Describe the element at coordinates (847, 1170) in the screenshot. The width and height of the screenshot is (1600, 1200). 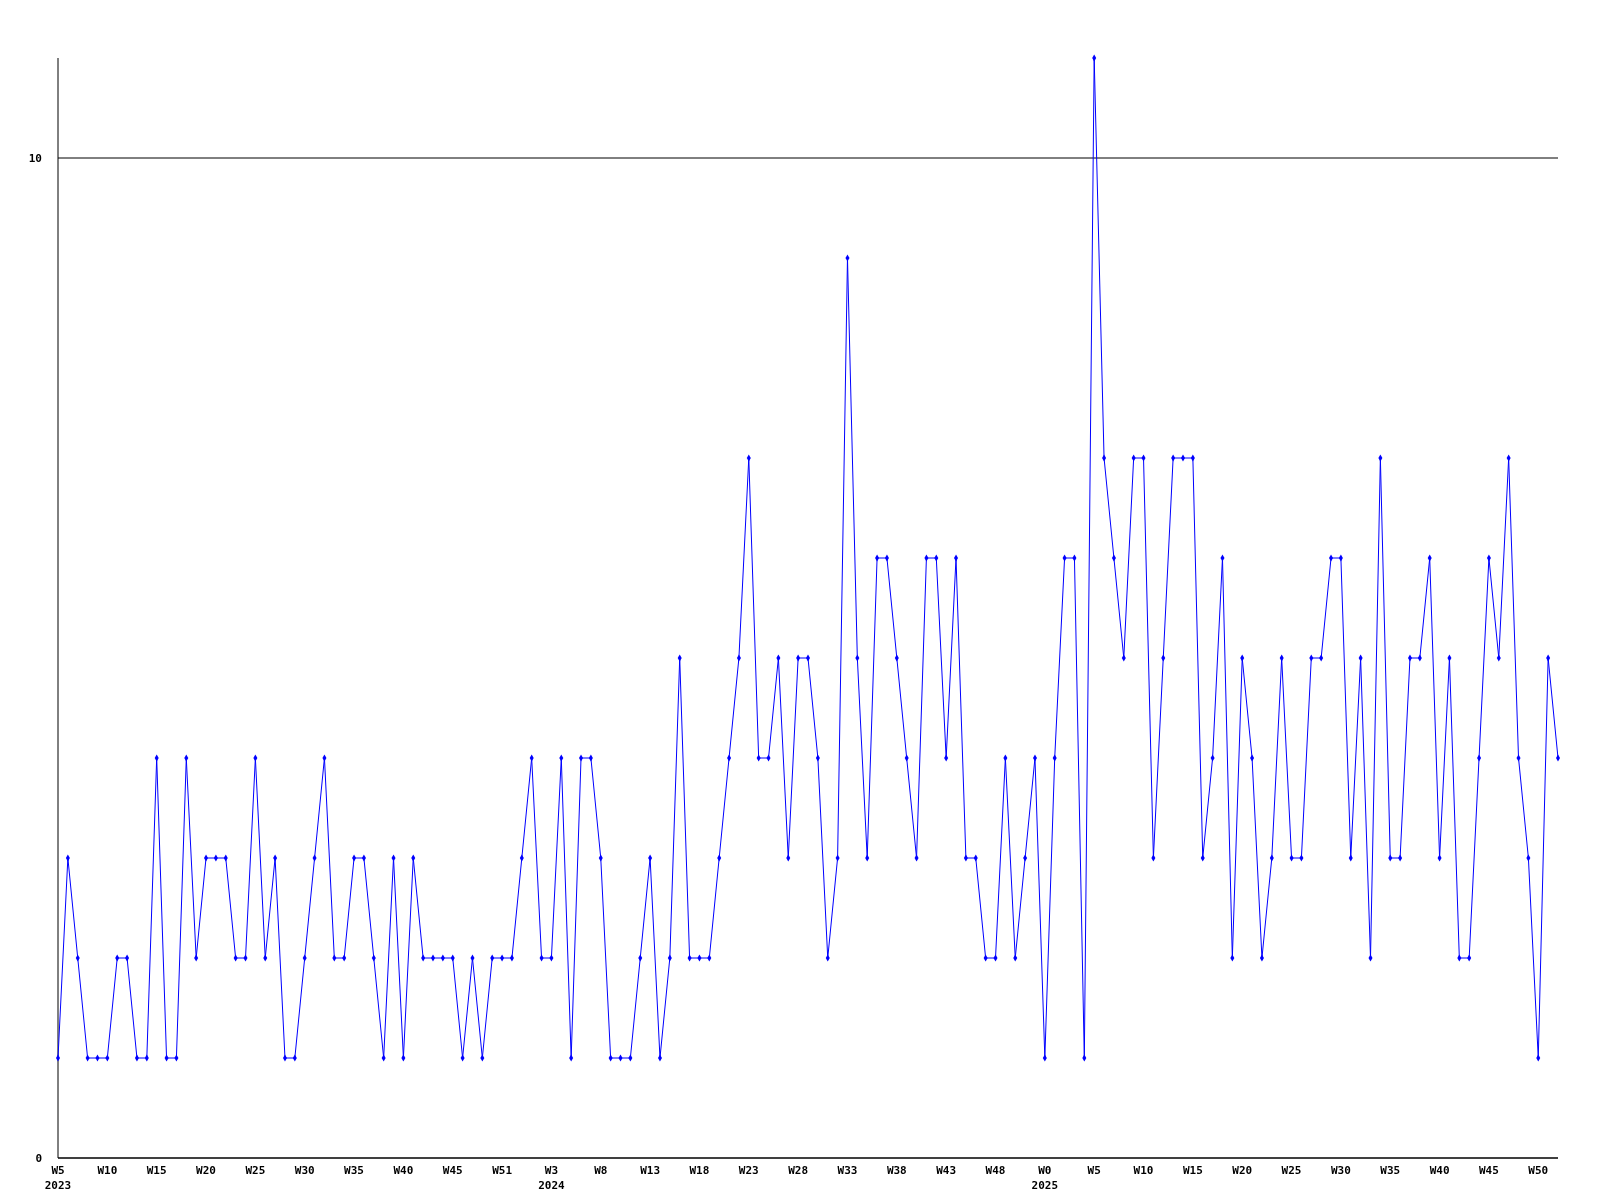
I see `x-tick-label: W33` at that location.